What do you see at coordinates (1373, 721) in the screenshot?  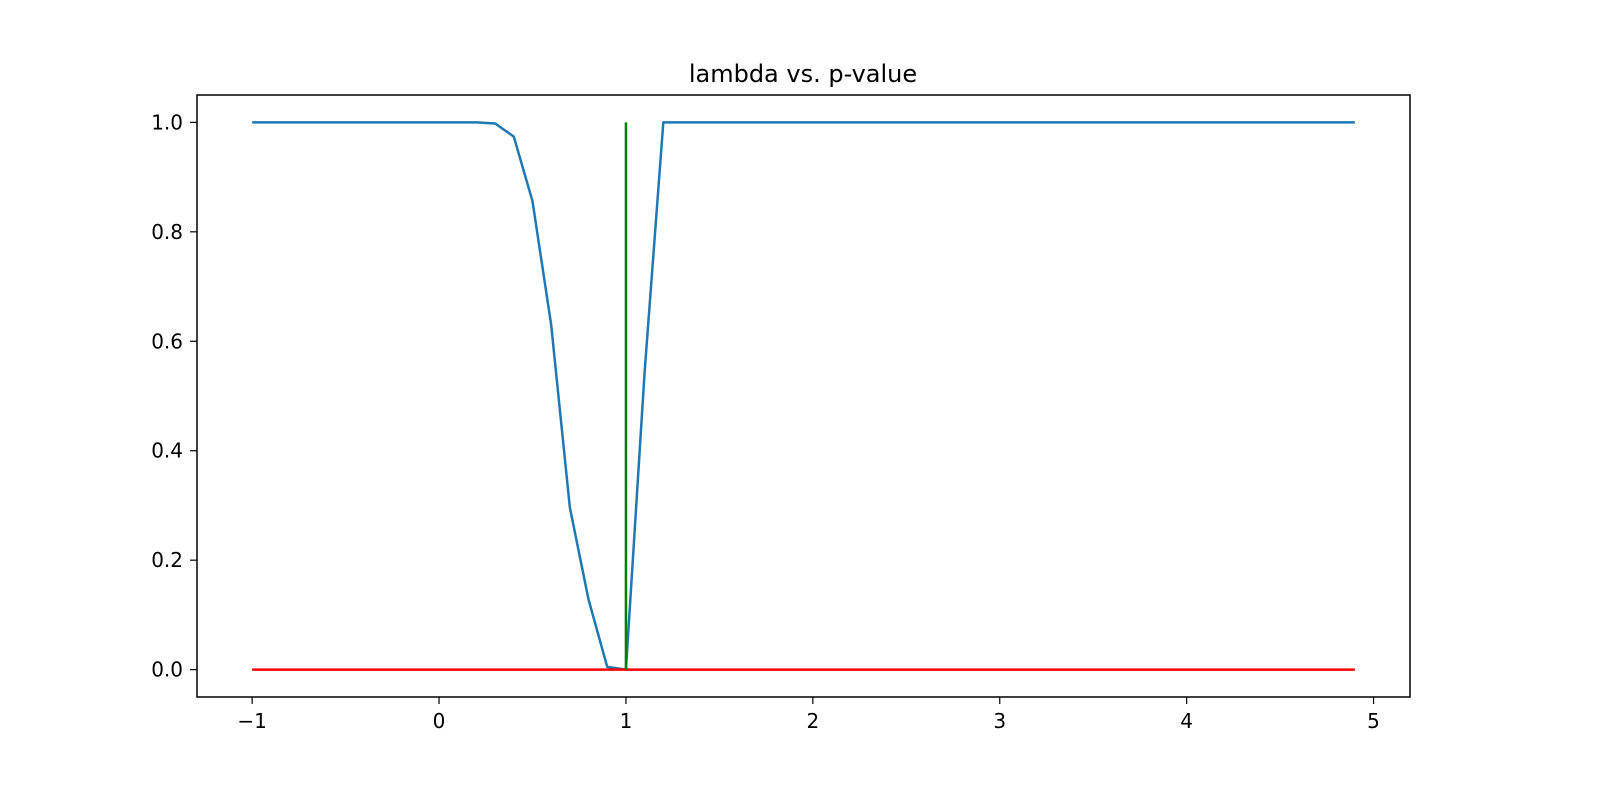 I see `x-tick-label: 5` at bounding box center [1373, 721].